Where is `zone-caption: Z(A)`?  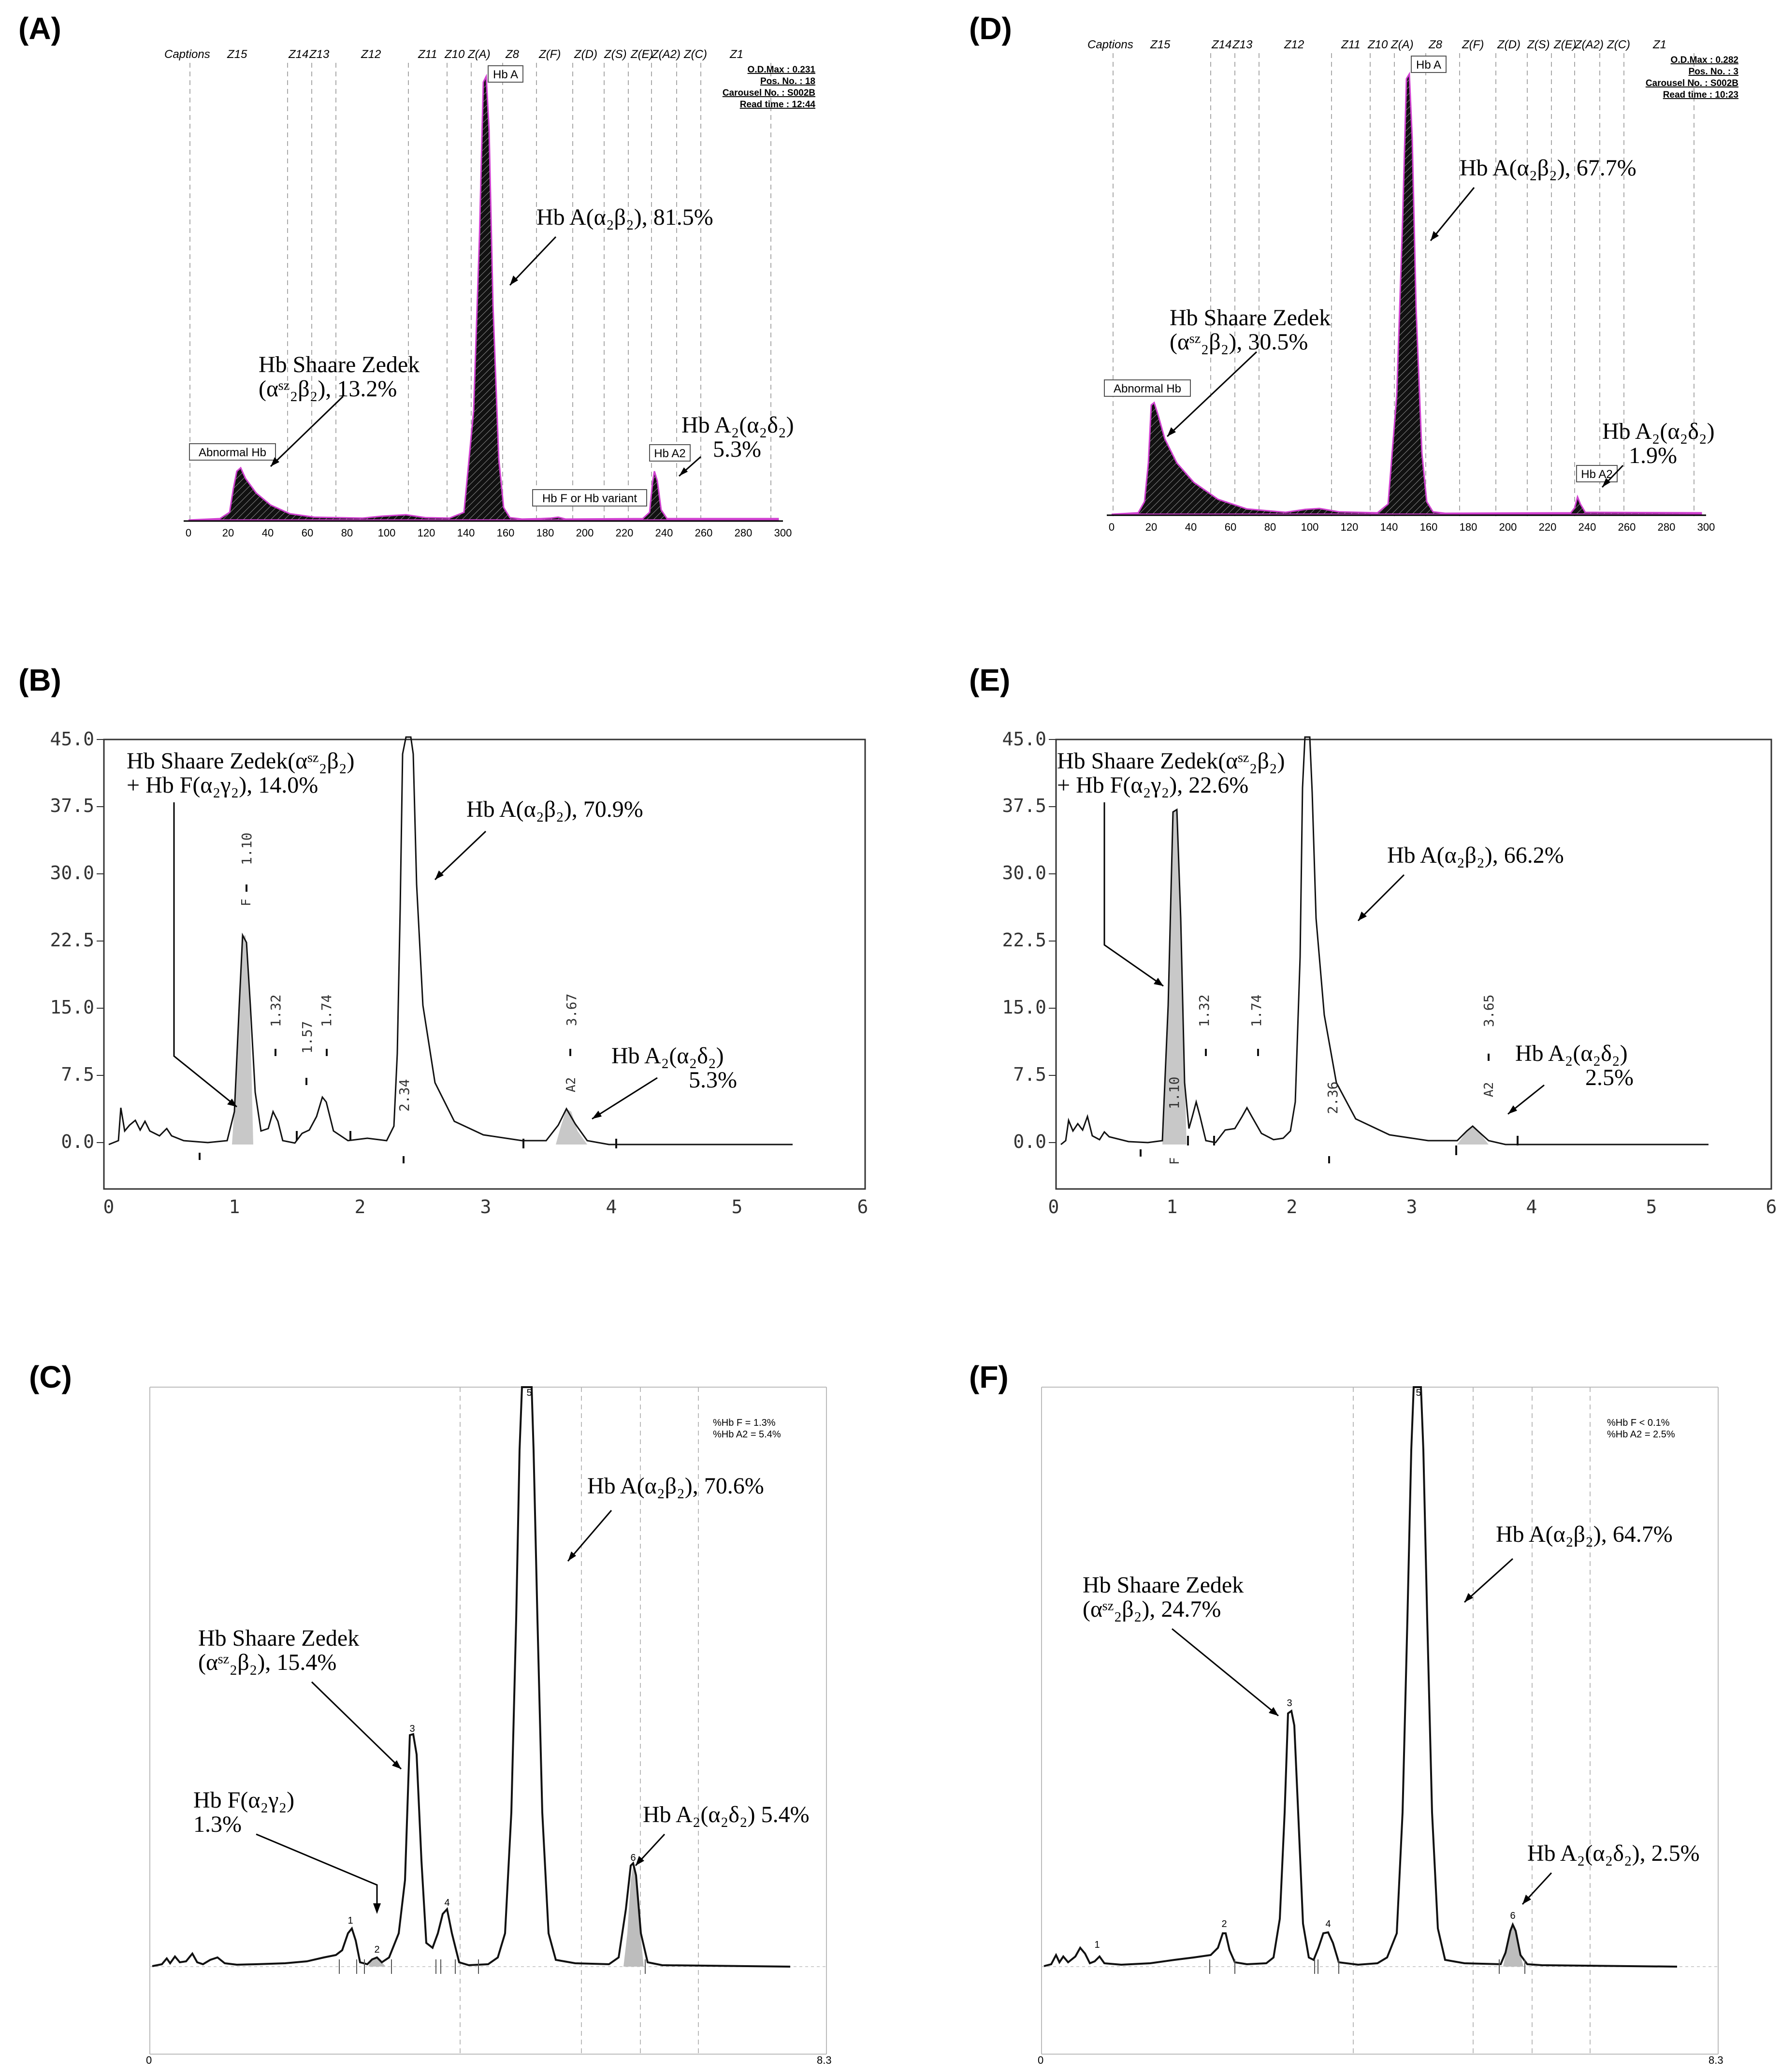
zone-caption: Z(A) is located at coordinates (479, 54).